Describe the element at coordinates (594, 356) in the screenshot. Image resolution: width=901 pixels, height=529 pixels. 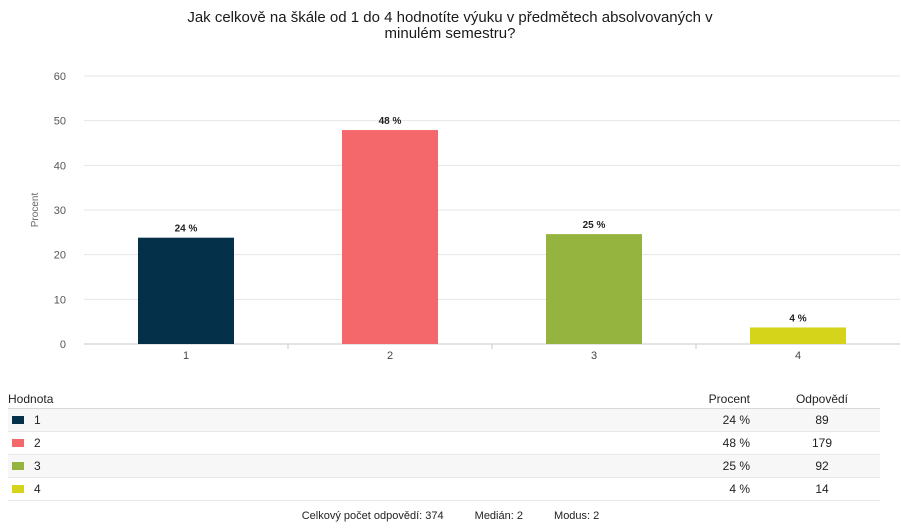
I see `x-tick-label: 3` at that location.